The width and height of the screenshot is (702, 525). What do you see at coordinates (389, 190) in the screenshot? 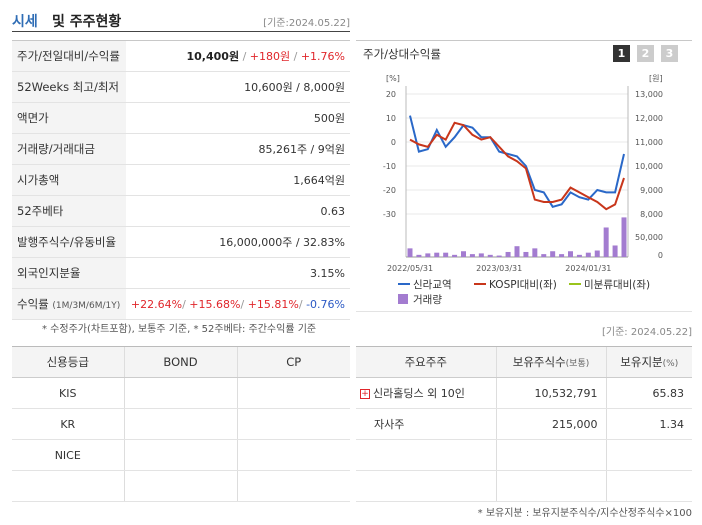
I see `left-tick-label: -20` at bounding box center [389, 190].